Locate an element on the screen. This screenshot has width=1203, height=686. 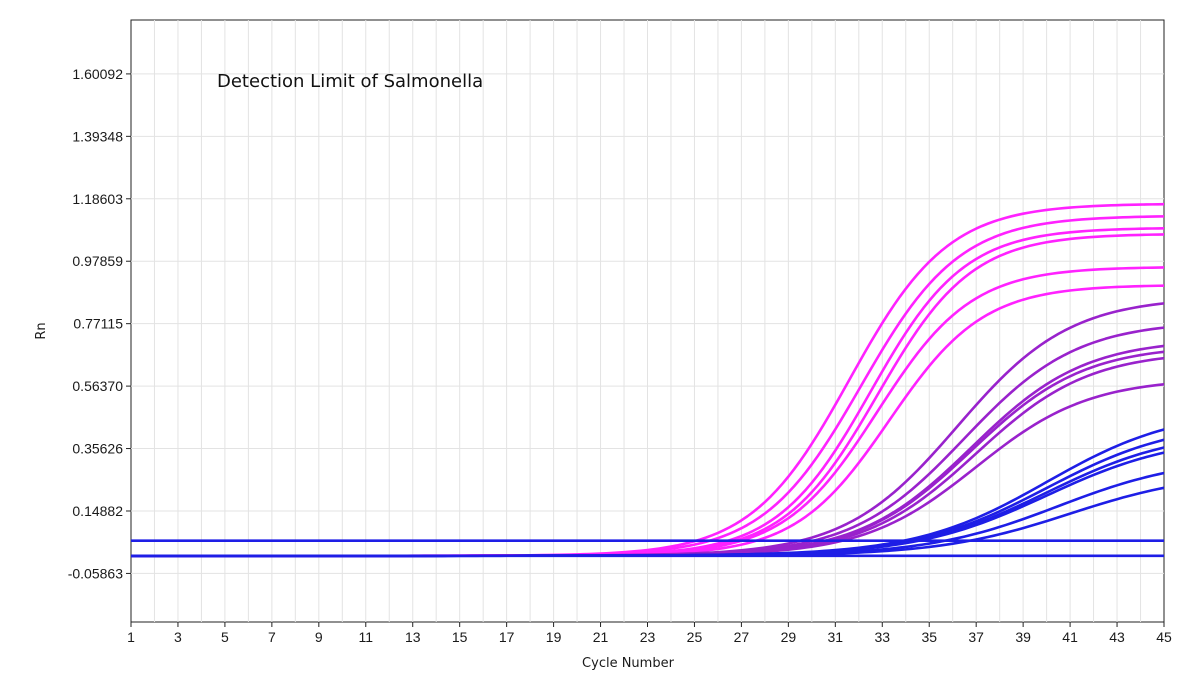
x-tick-label: 11 is located at coordinates (365, 637).